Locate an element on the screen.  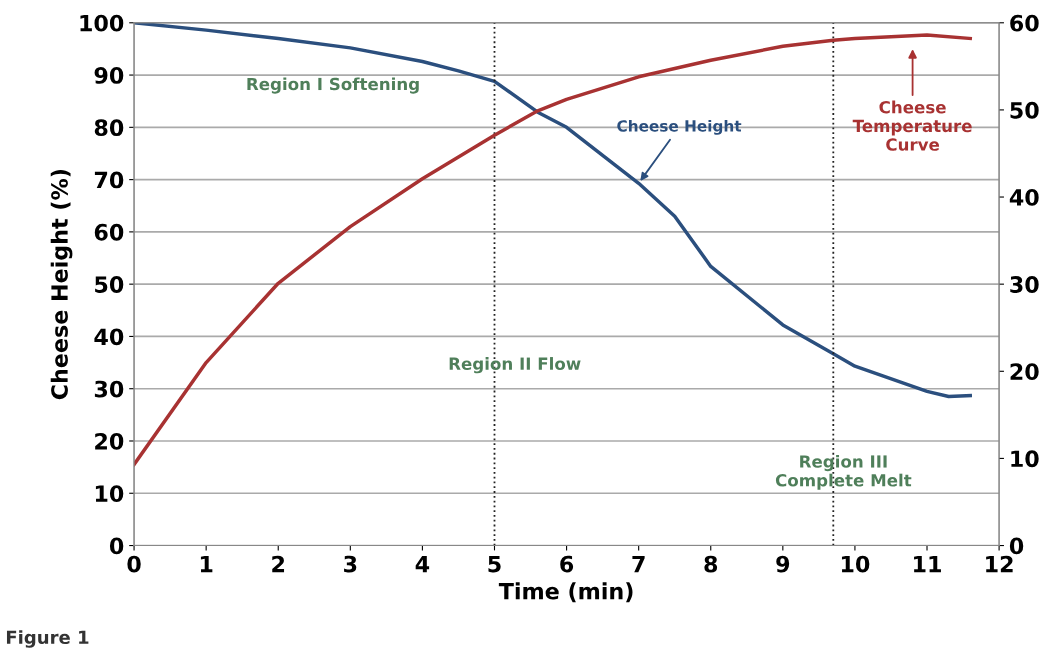
annotation: Region III Complete Melt is located at coordinates (843, 472).